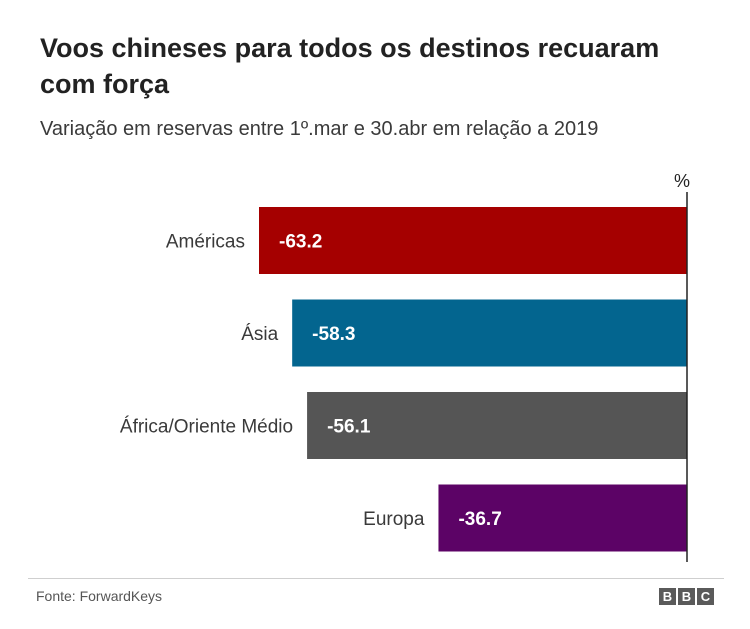  What do you see at coordinates (705, 596) in the screenshot?
I see `bbc-logo-letter: C` at bounding box center [705, 596].